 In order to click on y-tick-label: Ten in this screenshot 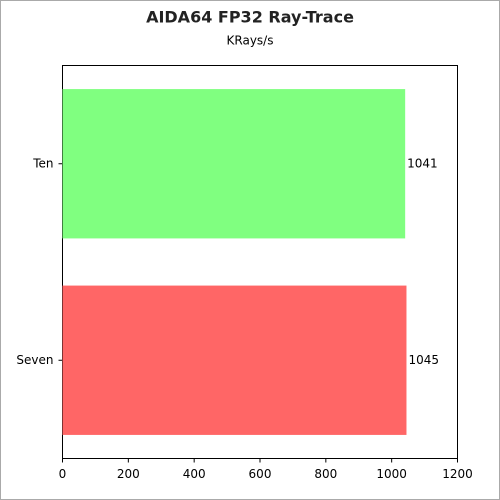, I will do `click(42, 163)`.